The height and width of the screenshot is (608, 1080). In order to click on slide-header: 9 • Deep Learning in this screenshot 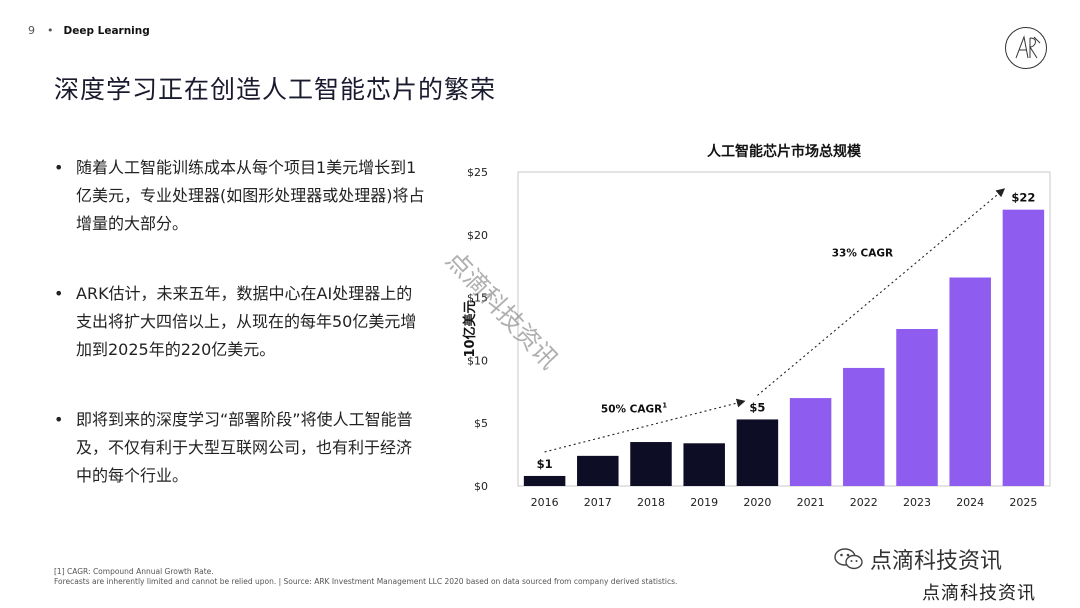, I will do `click(89, 30)`.